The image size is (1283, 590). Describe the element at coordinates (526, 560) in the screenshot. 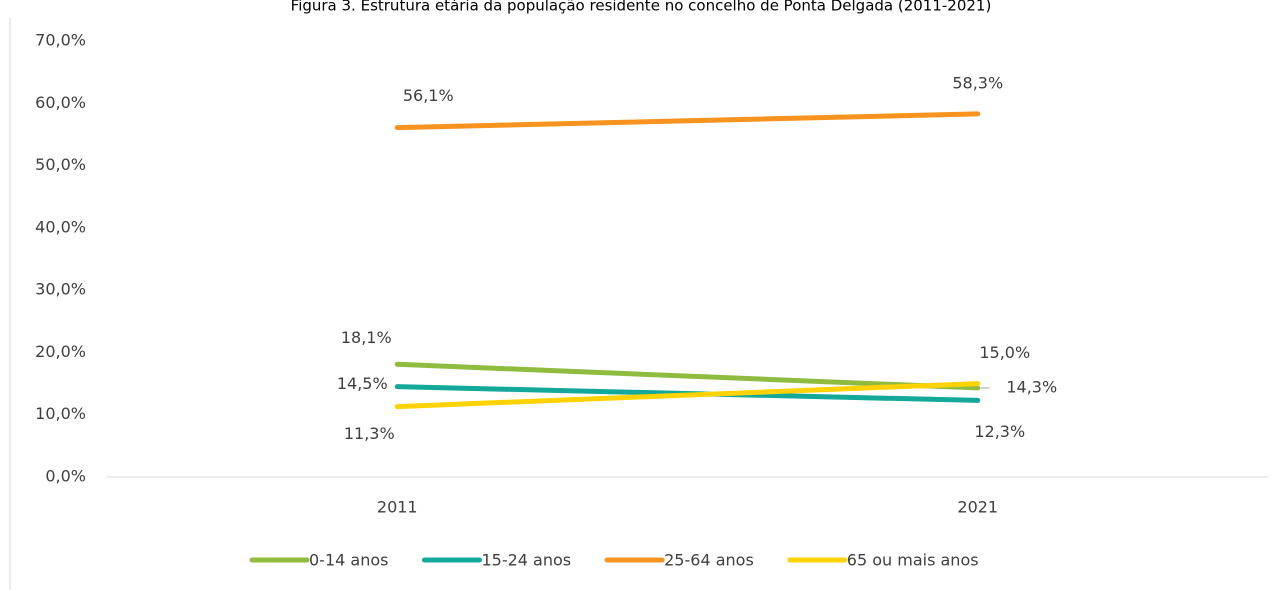

I see `legend-label: 15-24 anos` at that location.